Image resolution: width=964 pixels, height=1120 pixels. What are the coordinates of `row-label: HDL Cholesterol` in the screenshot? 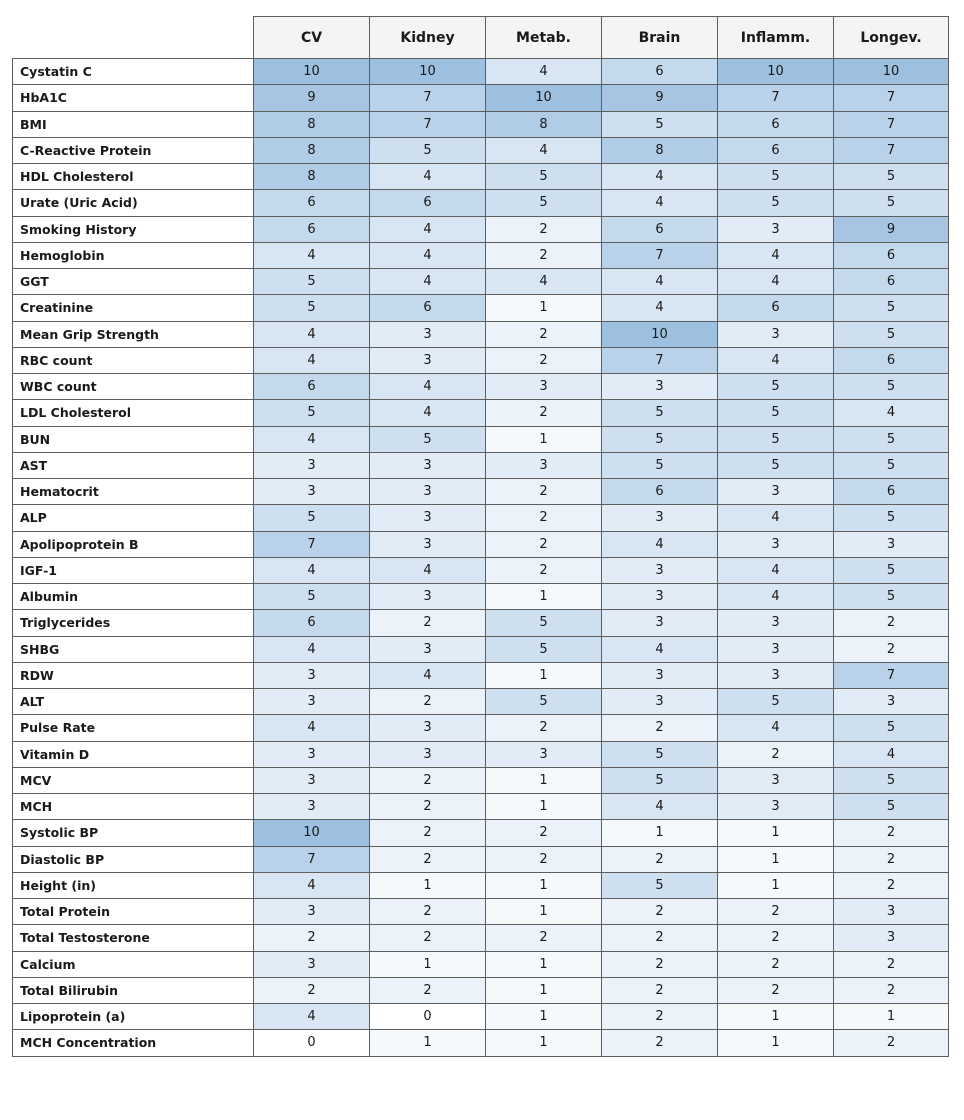 It's located at (133, 176).